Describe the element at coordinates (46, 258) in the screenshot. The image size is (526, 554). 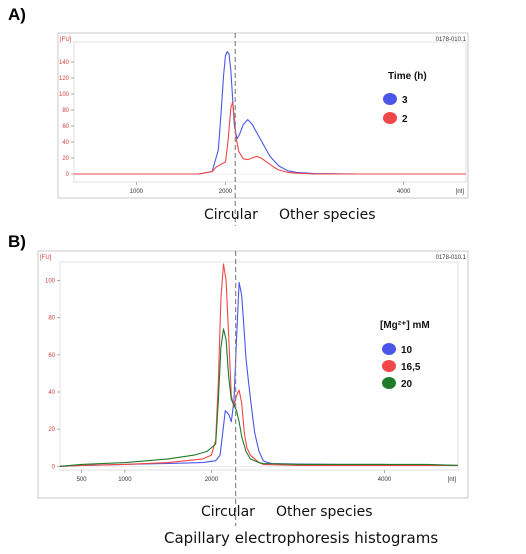
I see `panel-b-y-unit: [FU]` at that location.